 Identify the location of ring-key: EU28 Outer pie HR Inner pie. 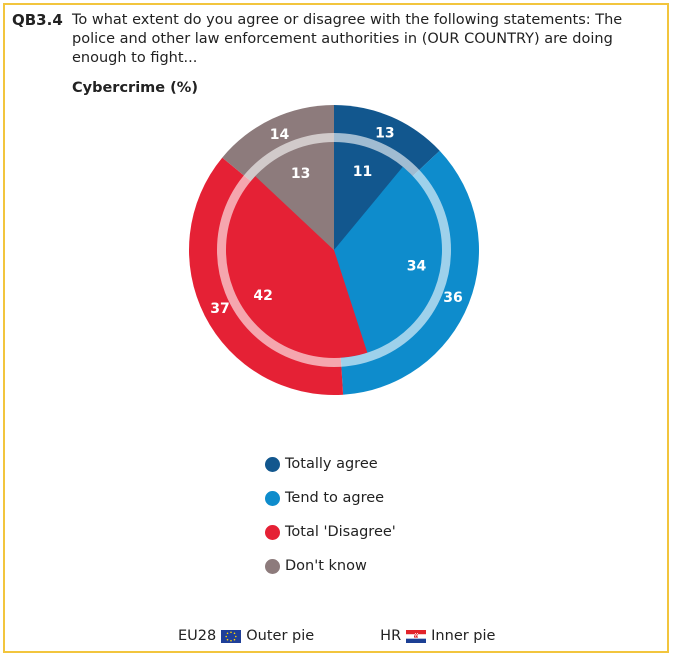
(336, 636).